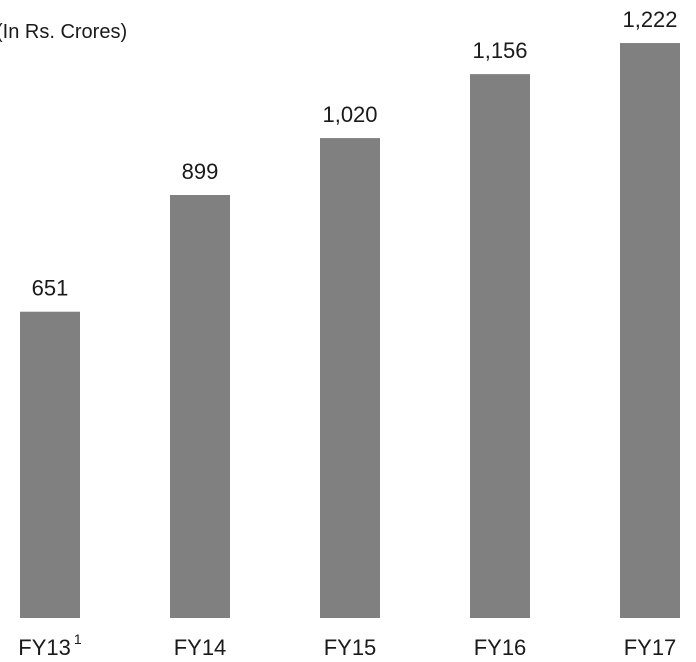 Image resolution: width=696 pixels, height=662 pixels. I want to click on category-label-fy17: FY17, so click(650, 647).